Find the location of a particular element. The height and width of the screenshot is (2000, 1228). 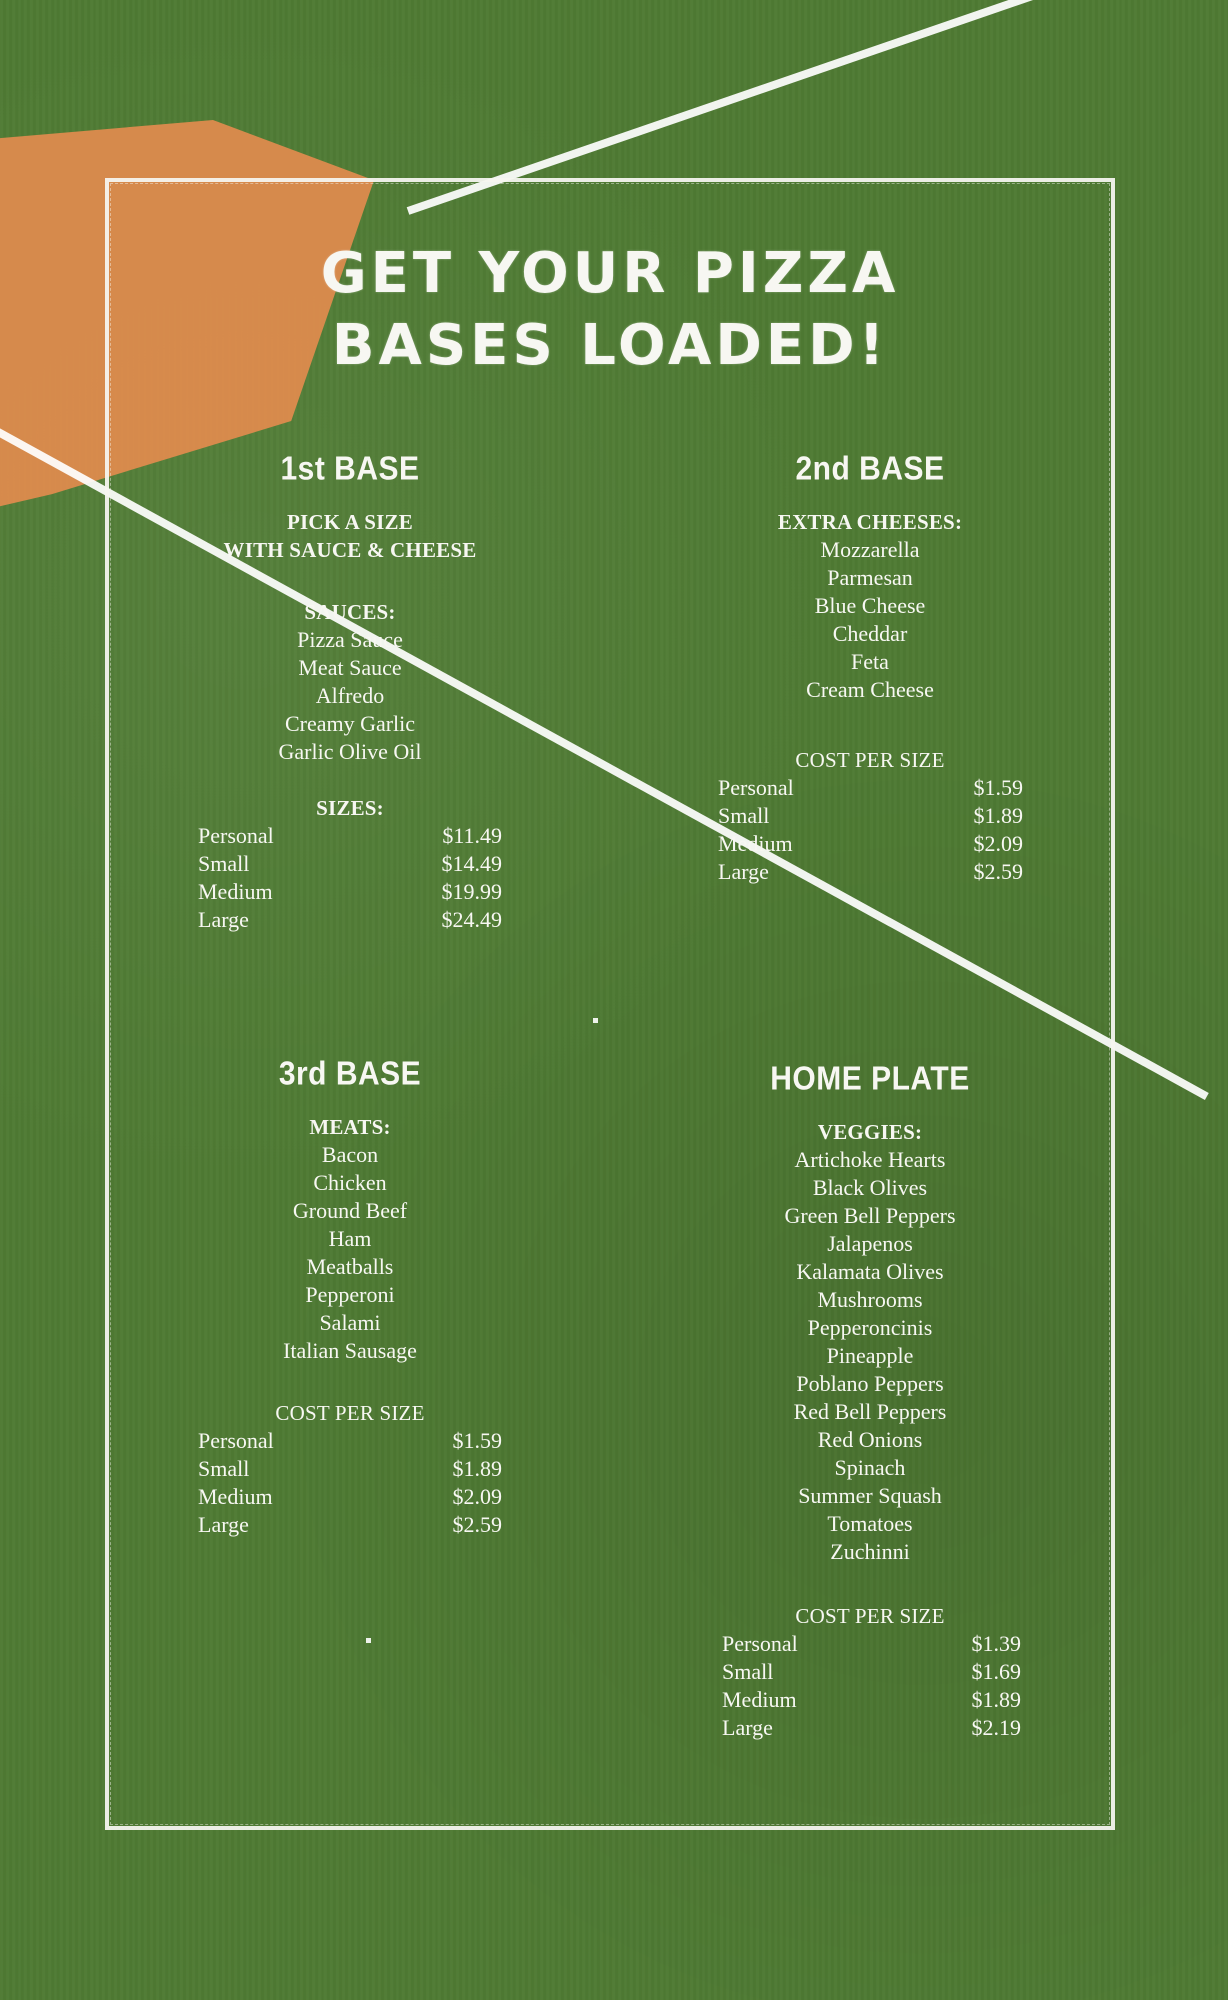

list-item: Garlic Olive Oil is located at coordinates (350, 751).